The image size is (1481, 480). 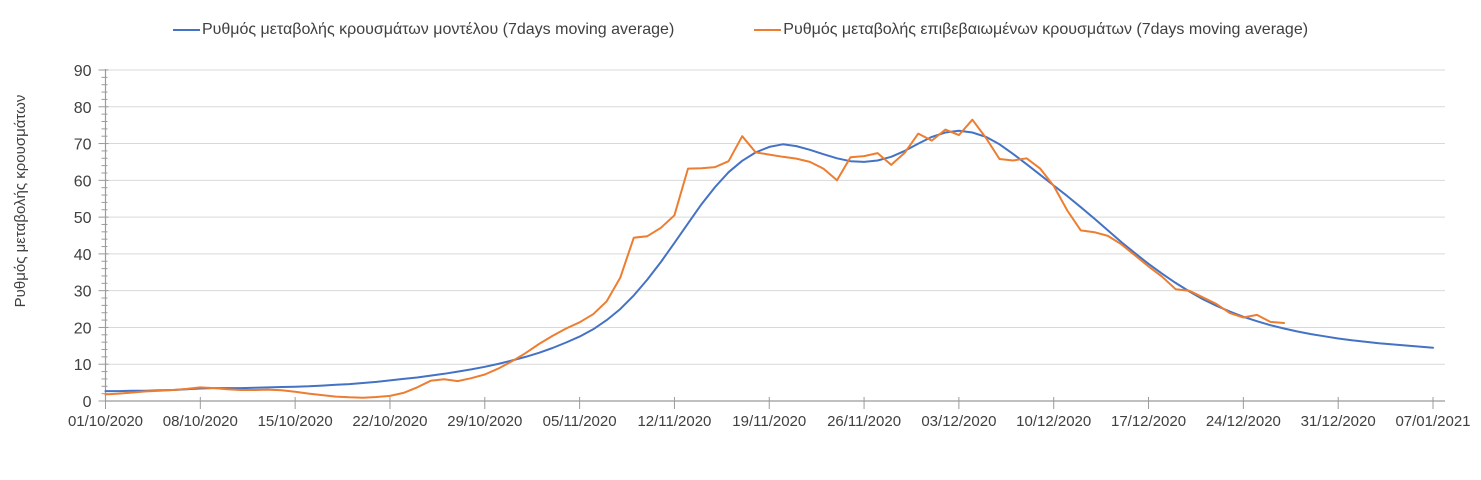 What do you see at coordinates (83, 255) in the screenshot?
I see `y-tick-label: 40` at bounding box center [83, 255].